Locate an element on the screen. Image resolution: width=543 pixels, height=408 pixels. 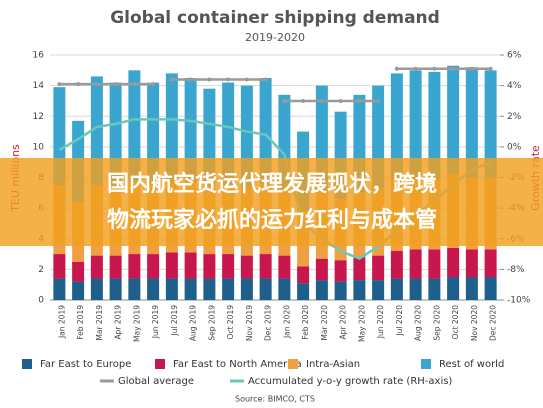
x-tick-label: Feb 2020 is located at coordinates (305, 322).